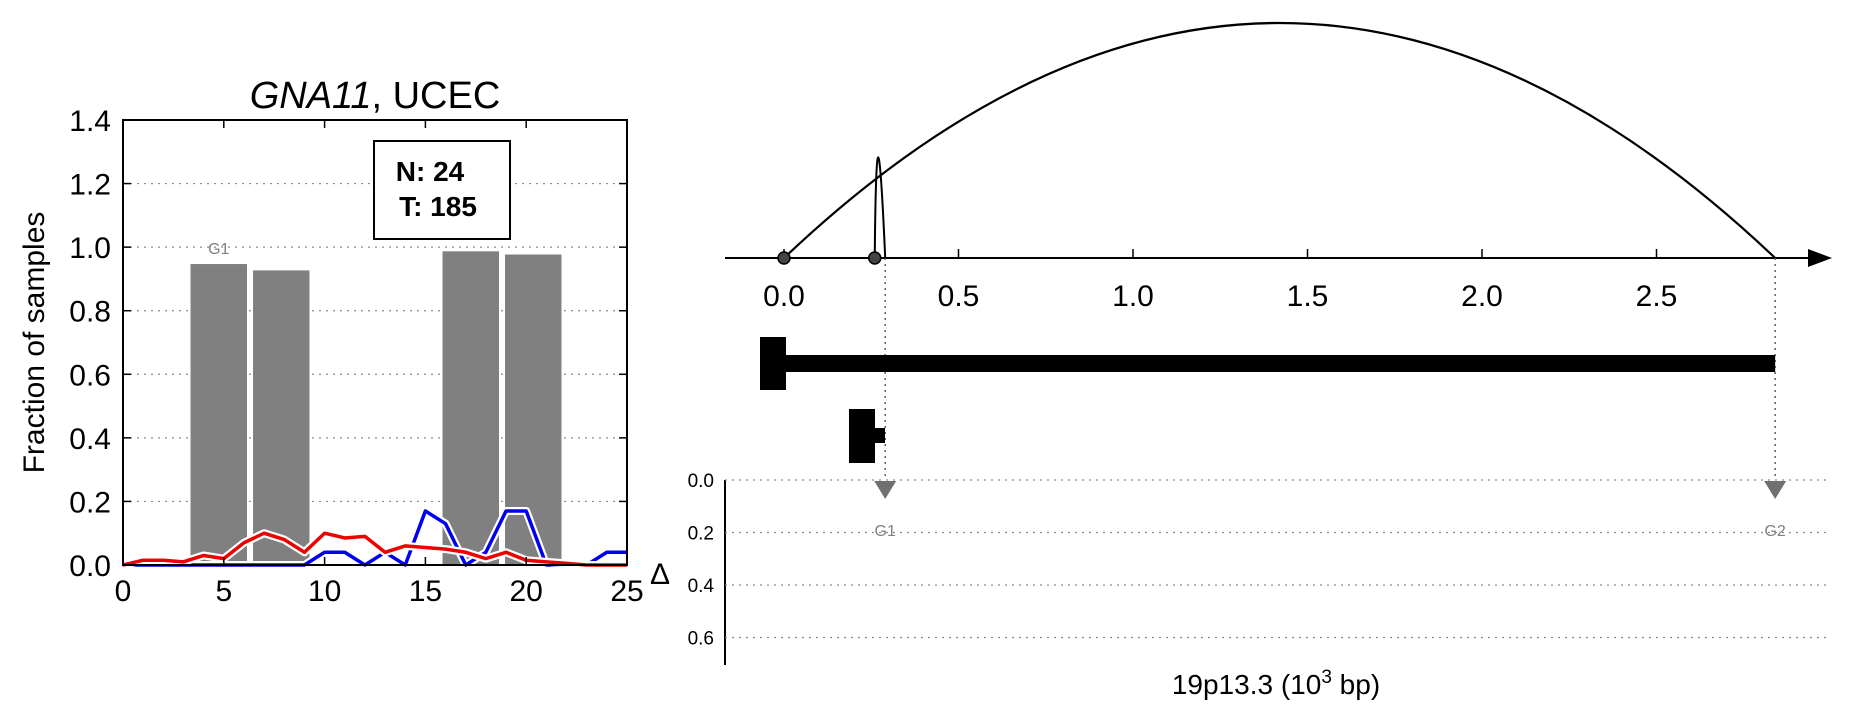 The height and width of the screenshot is (718, 1851). Describe the element at coordinates (526, 591) in the screenshot. I see `x-tick-label: 20` at that location.